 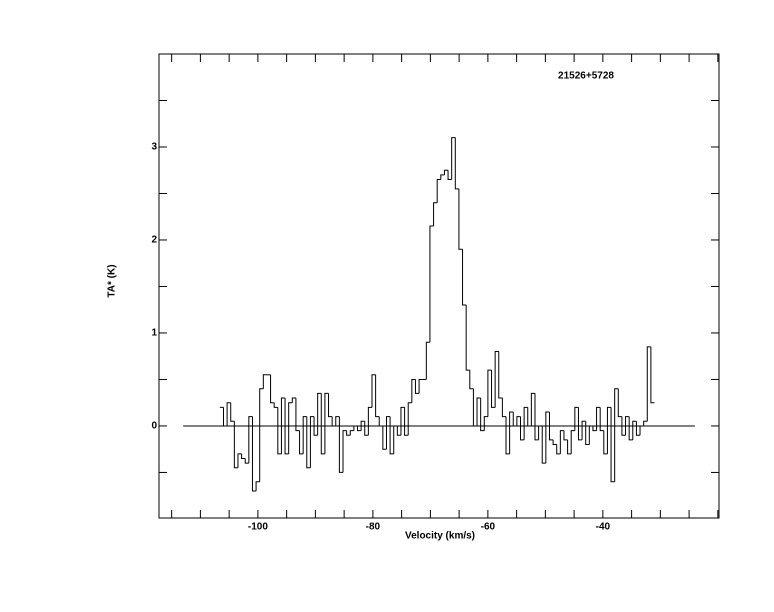 I want to click on x-tick-label: -100, so click(x=258, y=527).